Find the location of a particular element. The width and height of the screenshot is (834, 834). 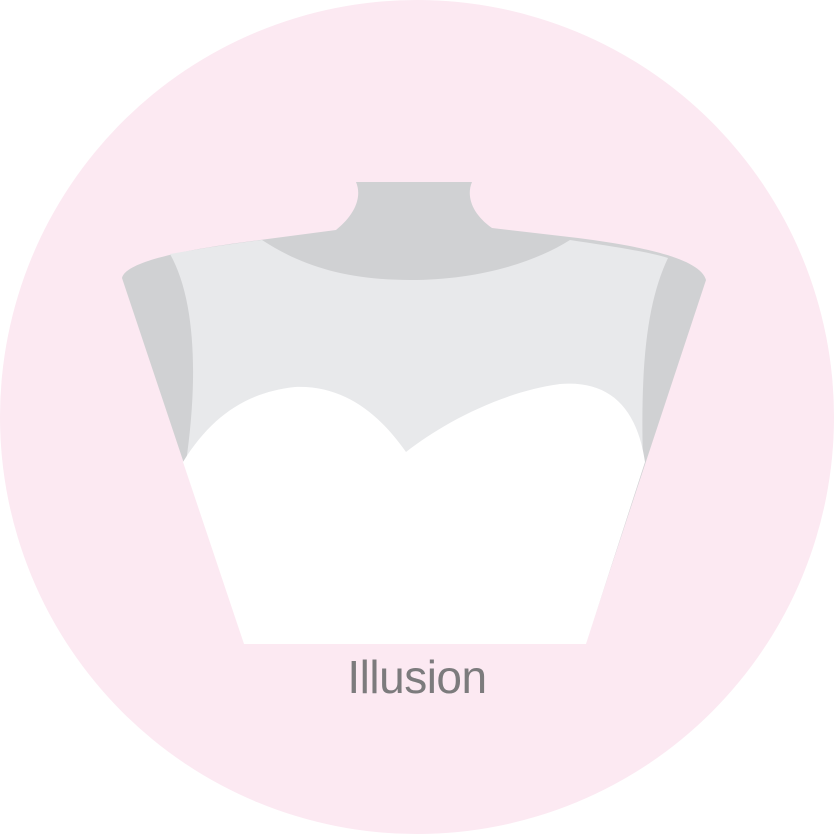

neckline-label: Illusion is located at coordinates (417, 677).